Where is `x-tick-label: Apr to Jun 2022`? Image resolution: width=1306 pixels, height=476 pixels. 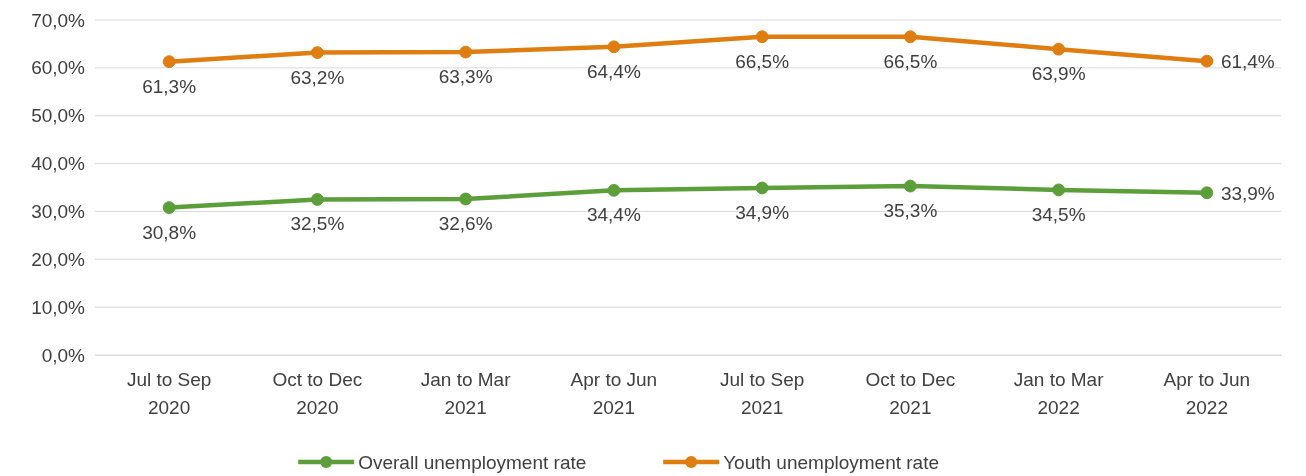 x-tick-label: Apr to Jun 2022 is located at coordinates (1207, 394).